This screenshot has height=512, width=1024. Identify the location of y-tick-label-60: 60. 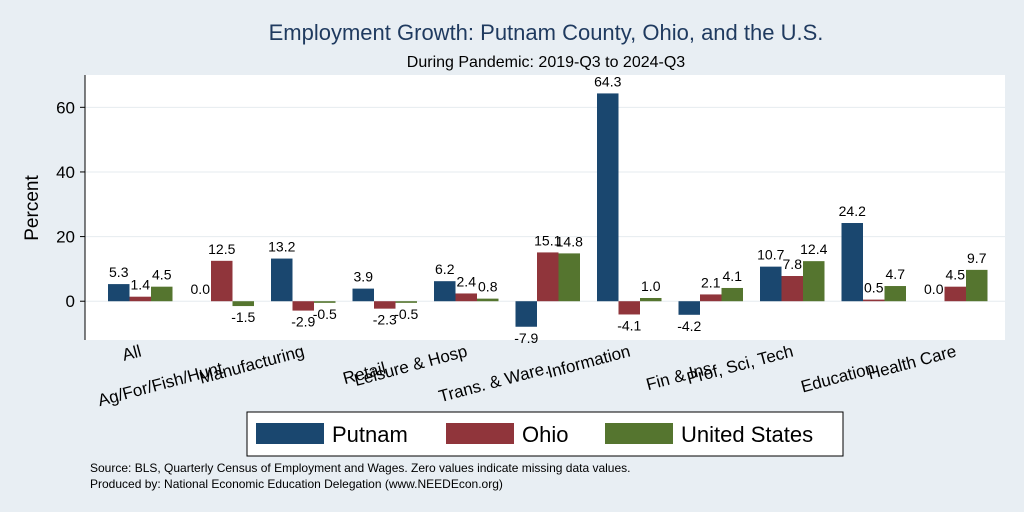
(65, 107).